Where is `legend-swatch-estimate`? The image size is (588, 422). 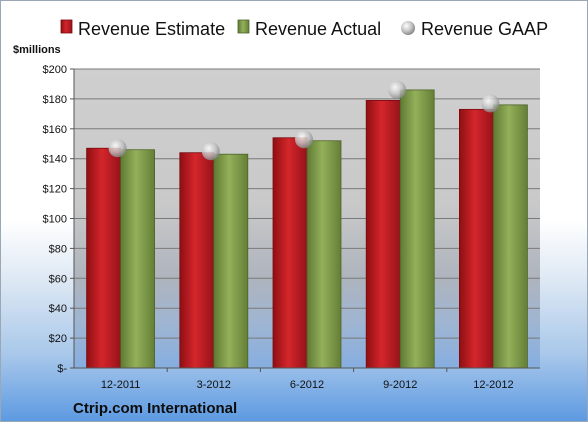 legend-swatch-estimate is located at coordinates (66, 26).